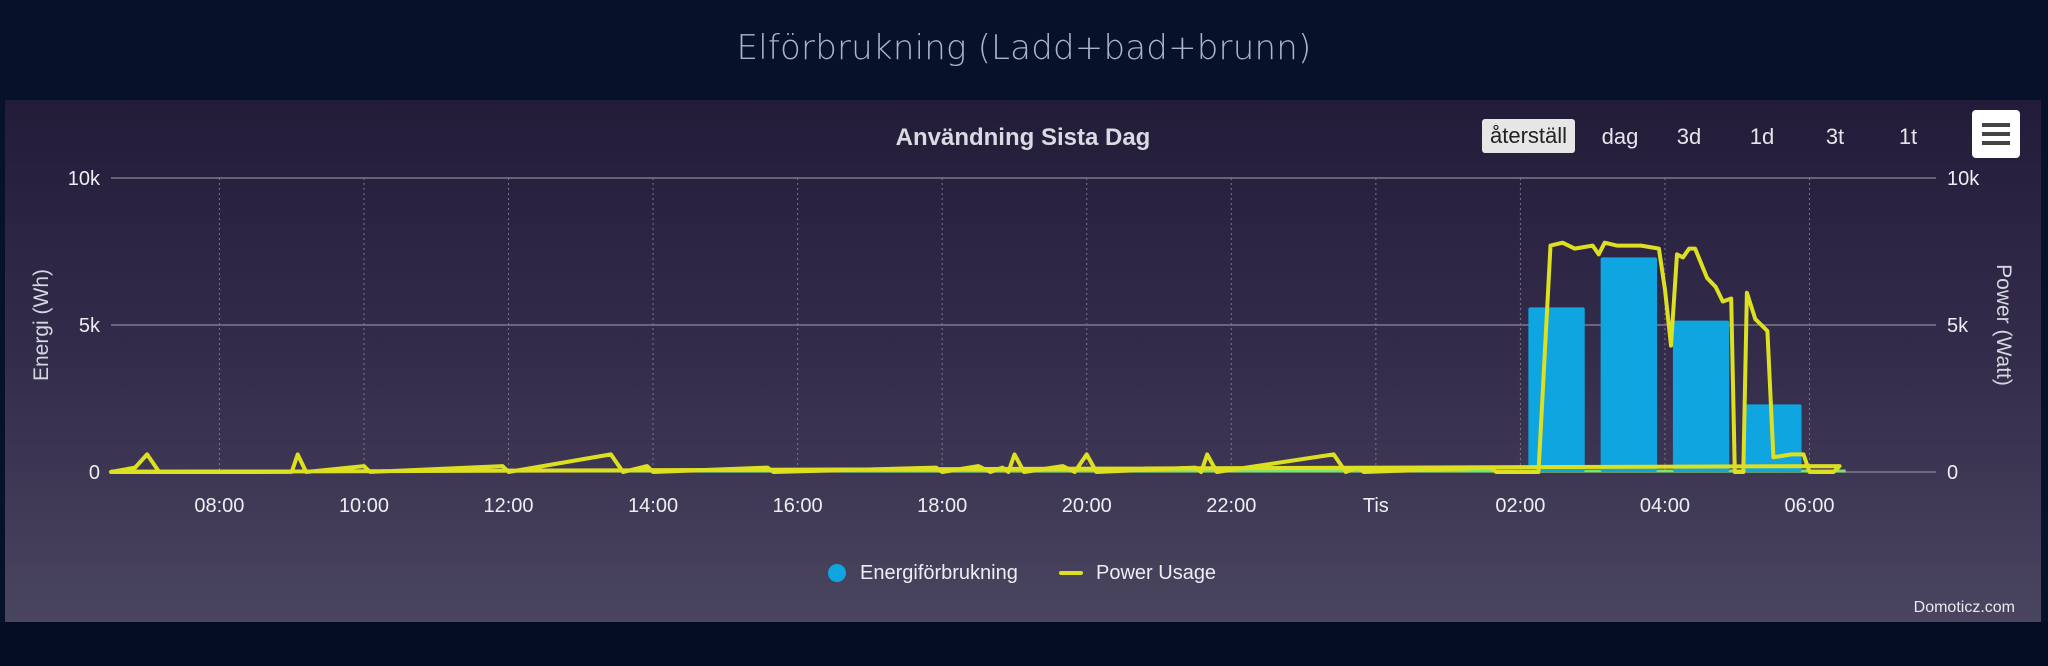 This screenshot has height=666, width=2048. Describe the element at coordinates (939, 573) in the screenshot. I see `legend-label-energy: Energiförbrukning` at that location.